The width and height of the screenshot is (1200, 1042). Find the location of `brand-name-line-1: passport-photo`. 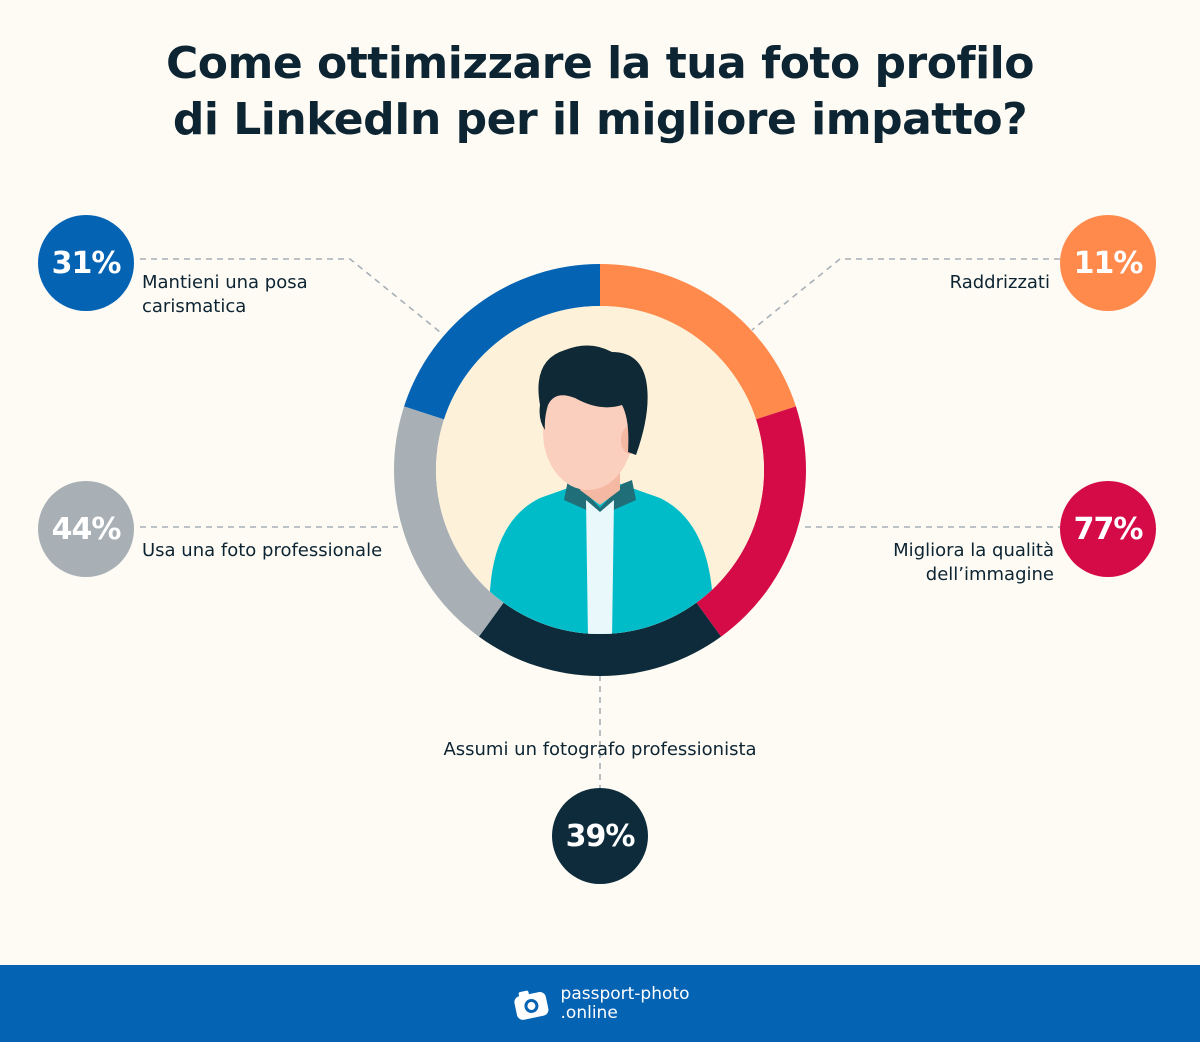

brand-name-line-1: passport-photo is located at coordinates (625, 993).